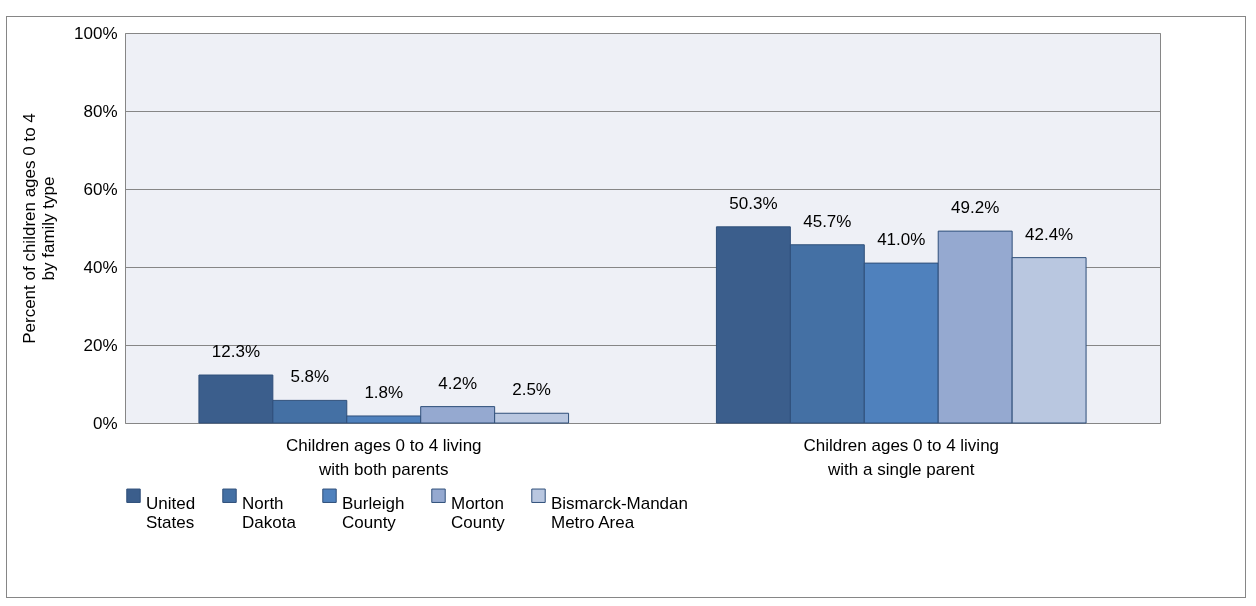 This screenshot has width=1256, height=606. What do you see at coordinates (269, 512) in the screenshot?
I see `legend-label: North Dakota` at bounding box center [269, 512].